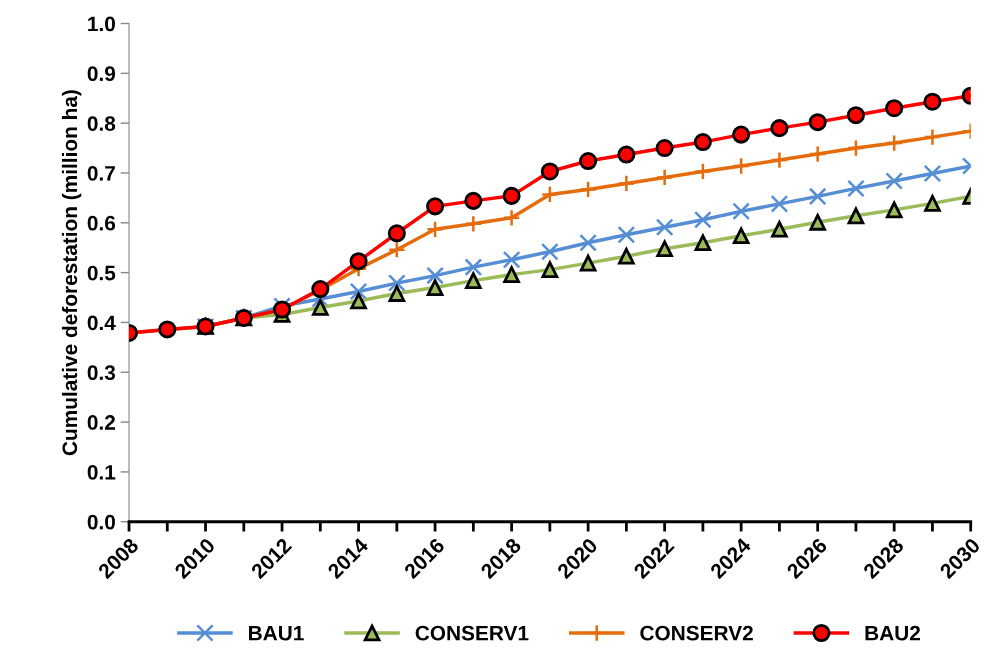  Describe the element at coordinates (101, 373) in the screenshot. I see `y-tick-label: 0.3` at that location.